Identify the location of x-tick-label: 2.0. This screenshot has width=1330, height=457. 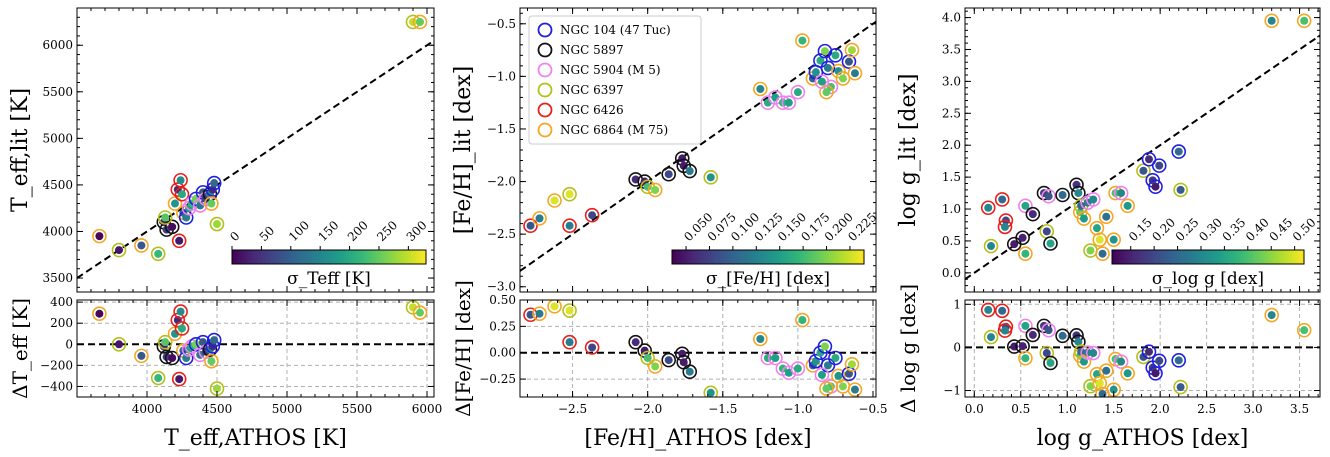
(1160, 409).